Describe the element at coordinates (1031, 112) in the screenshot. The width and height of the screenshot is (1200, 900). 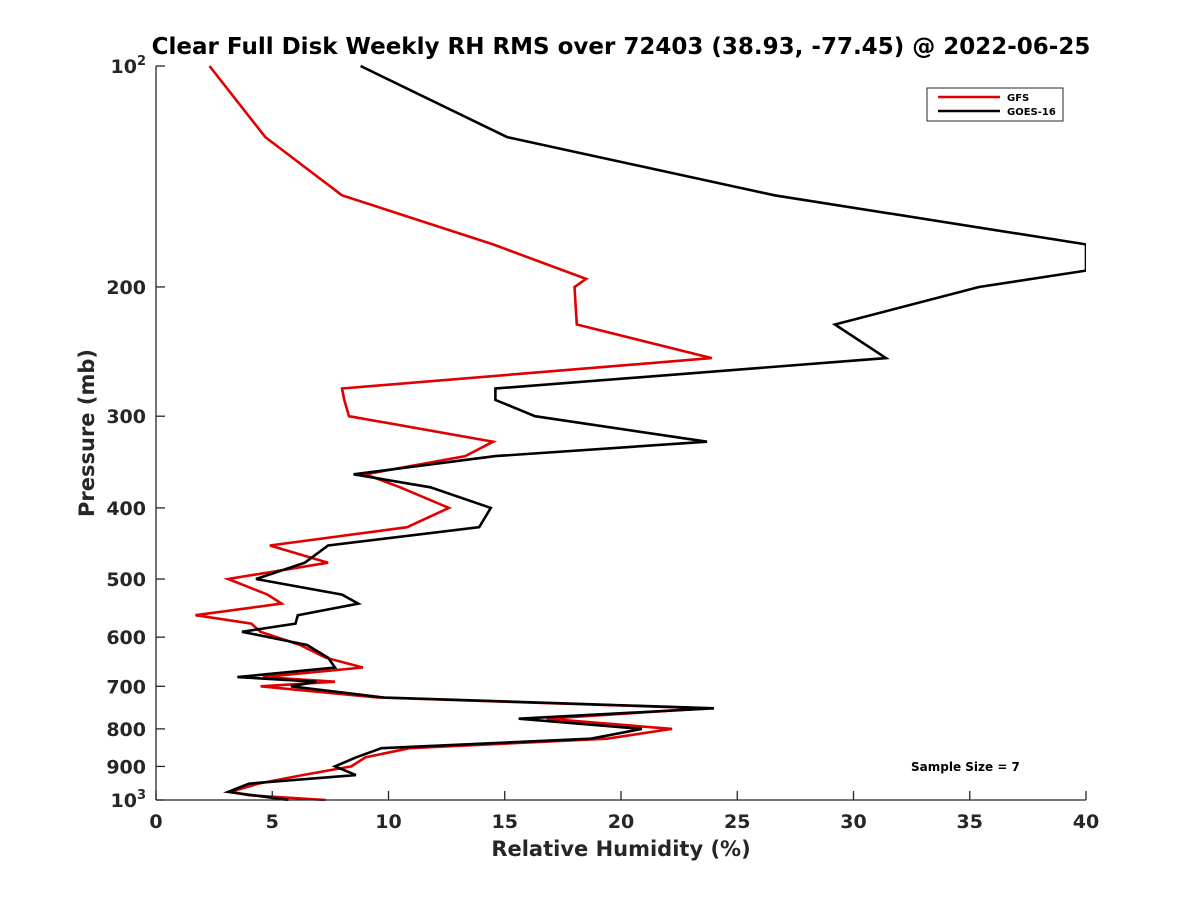
I see `legend-label-goes16: GOES-16` at that location.